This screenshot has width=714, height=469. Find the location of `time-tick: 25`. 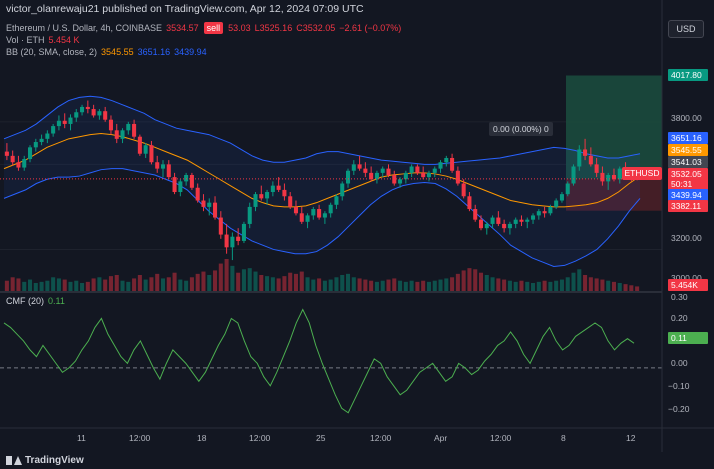

time-tick: 25 is located at coordinates (321, 438).